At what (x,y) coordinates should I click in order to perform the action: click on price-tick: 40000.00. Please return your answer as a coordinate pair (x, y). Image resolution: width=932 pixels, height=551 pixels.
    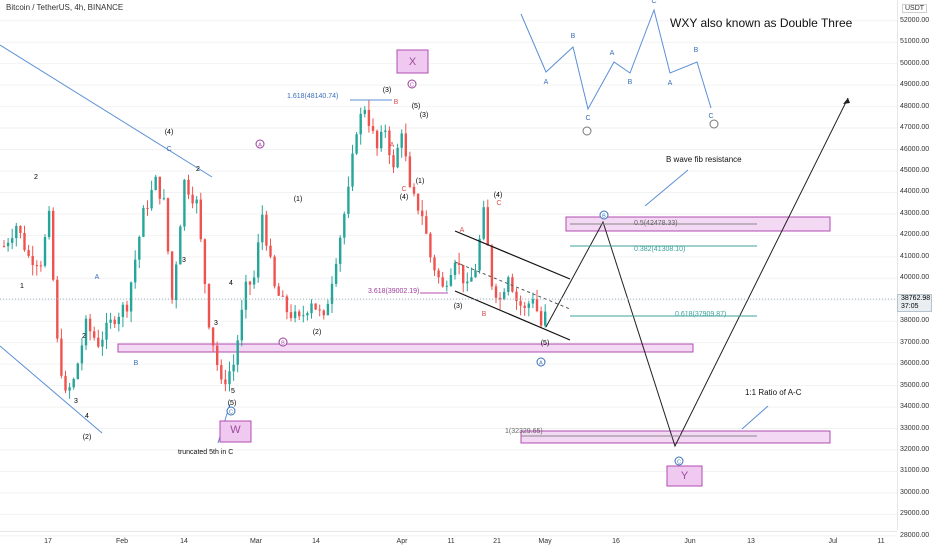
    Looking at the image, I should click on (915, 278).